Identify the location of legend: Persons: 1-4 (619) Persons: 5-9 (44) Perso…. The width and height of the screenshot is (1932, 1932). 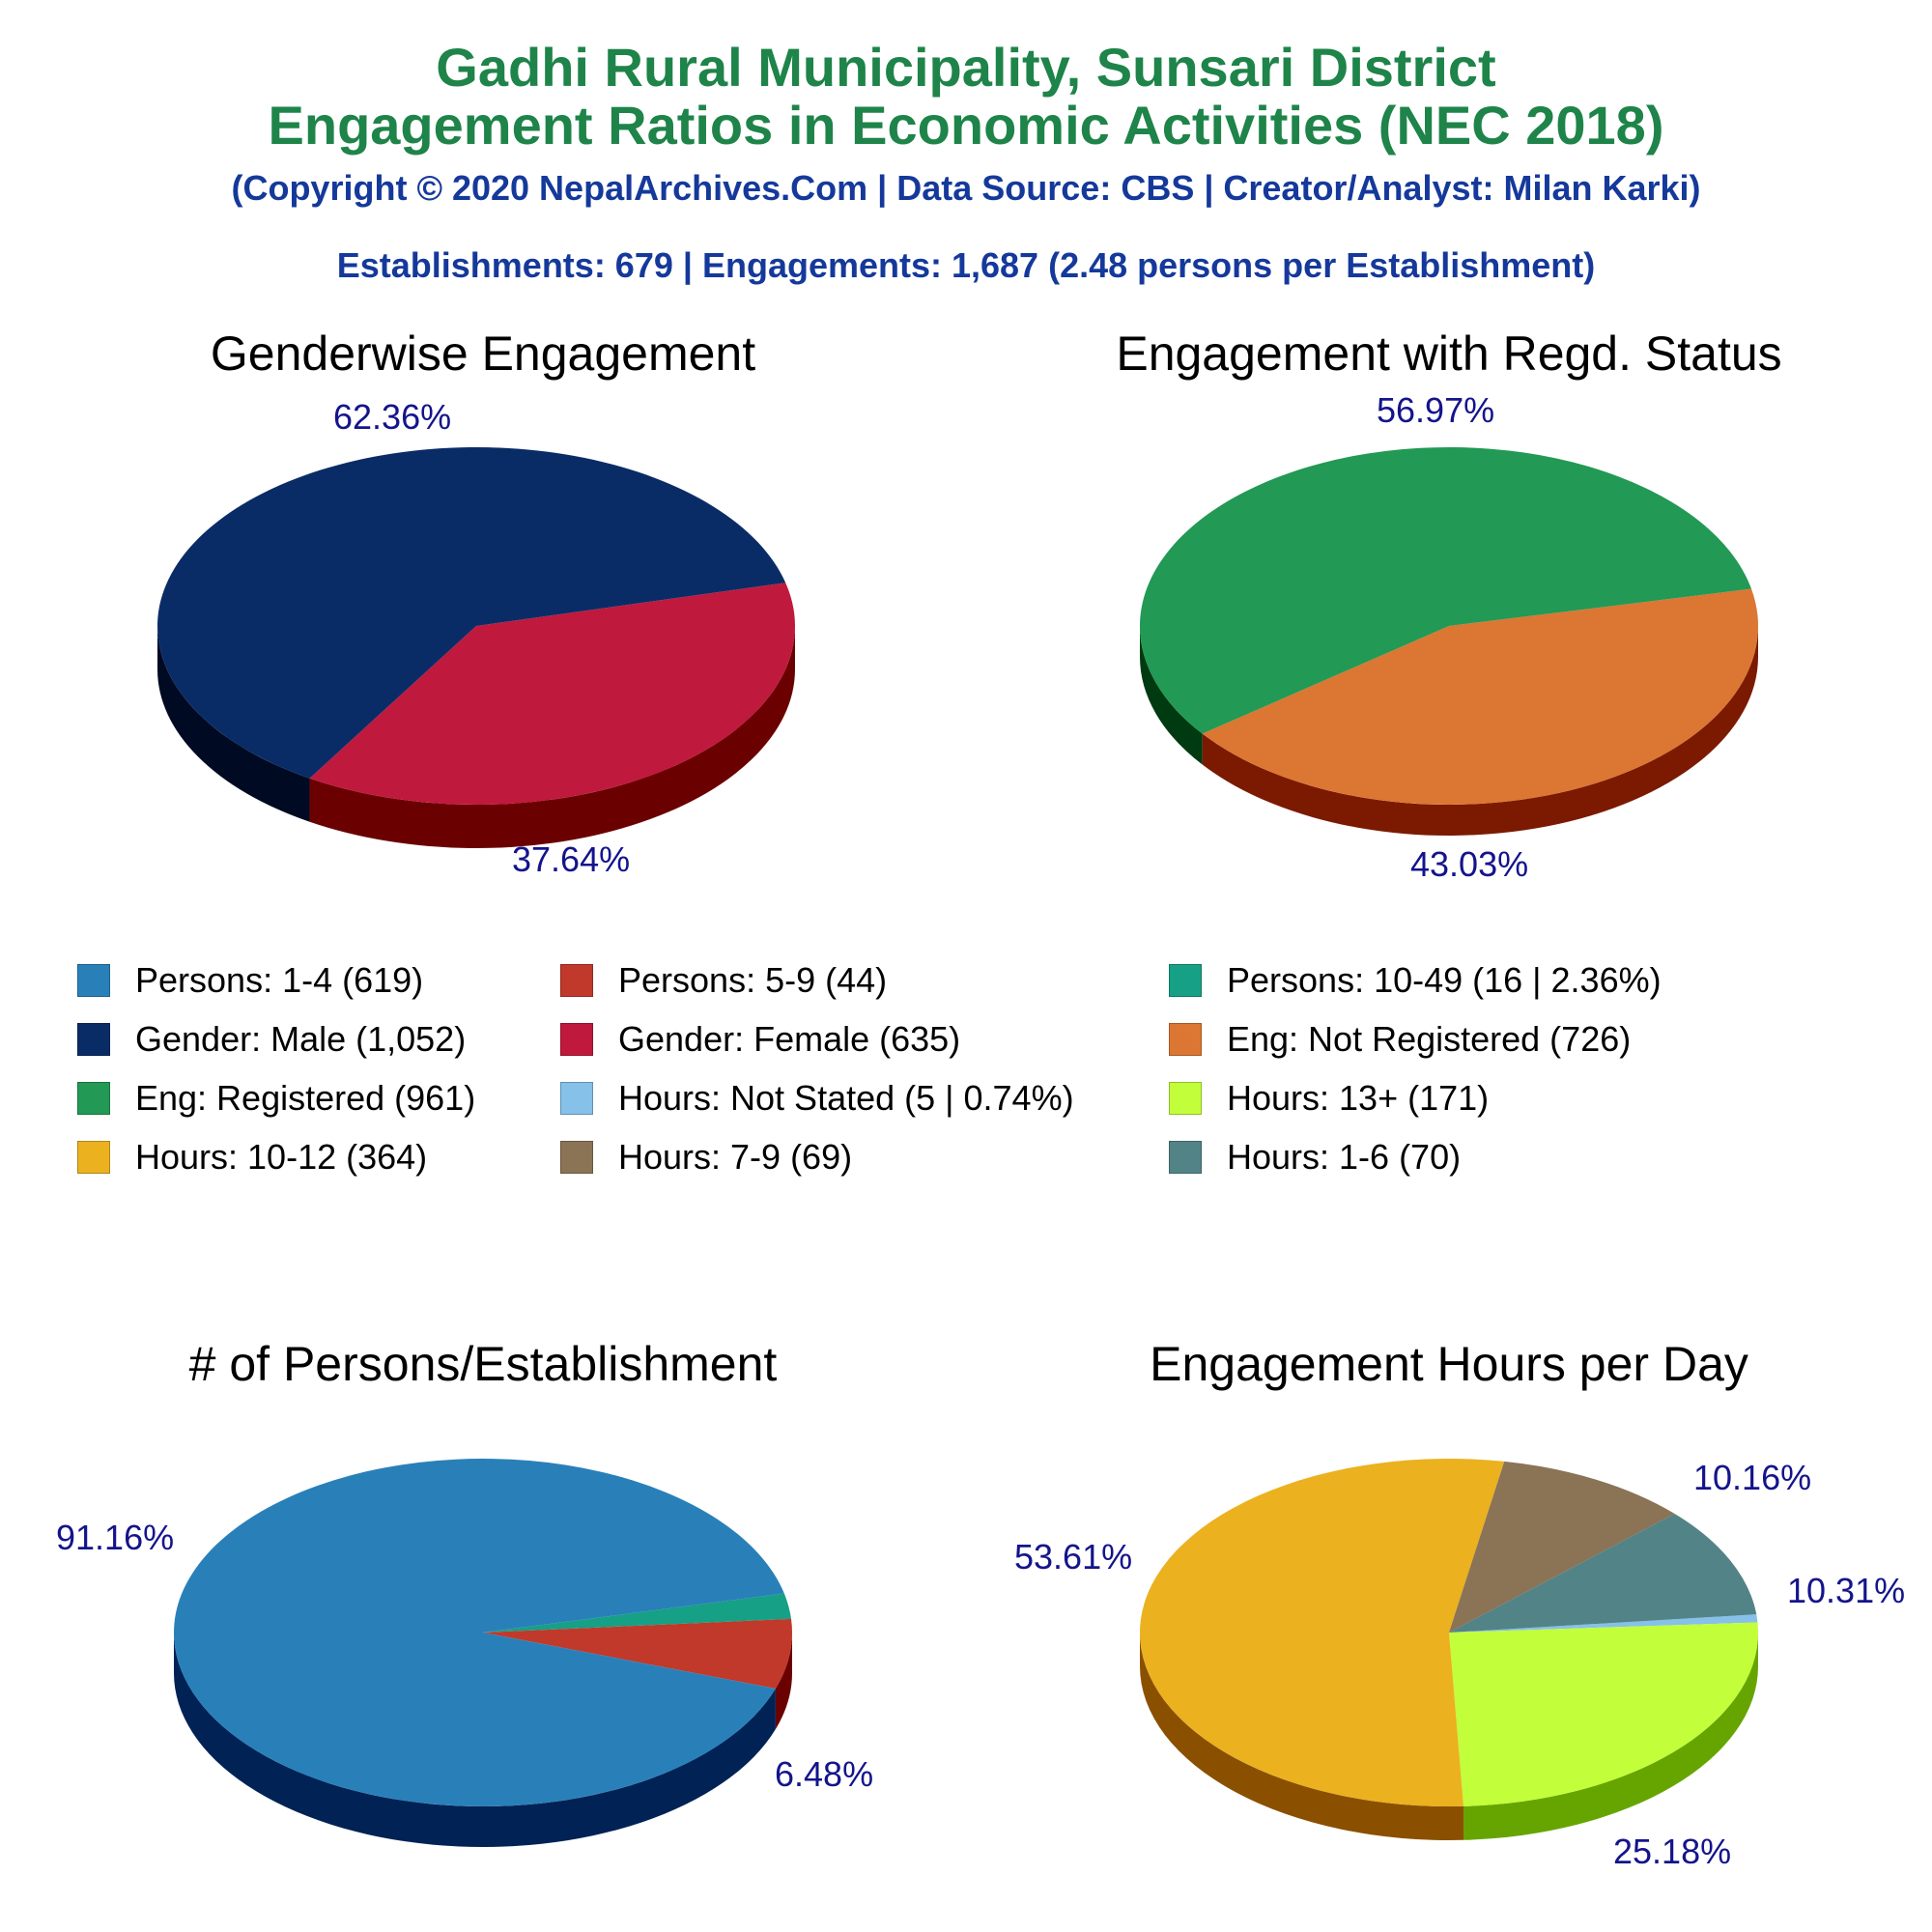
(966, 1082).